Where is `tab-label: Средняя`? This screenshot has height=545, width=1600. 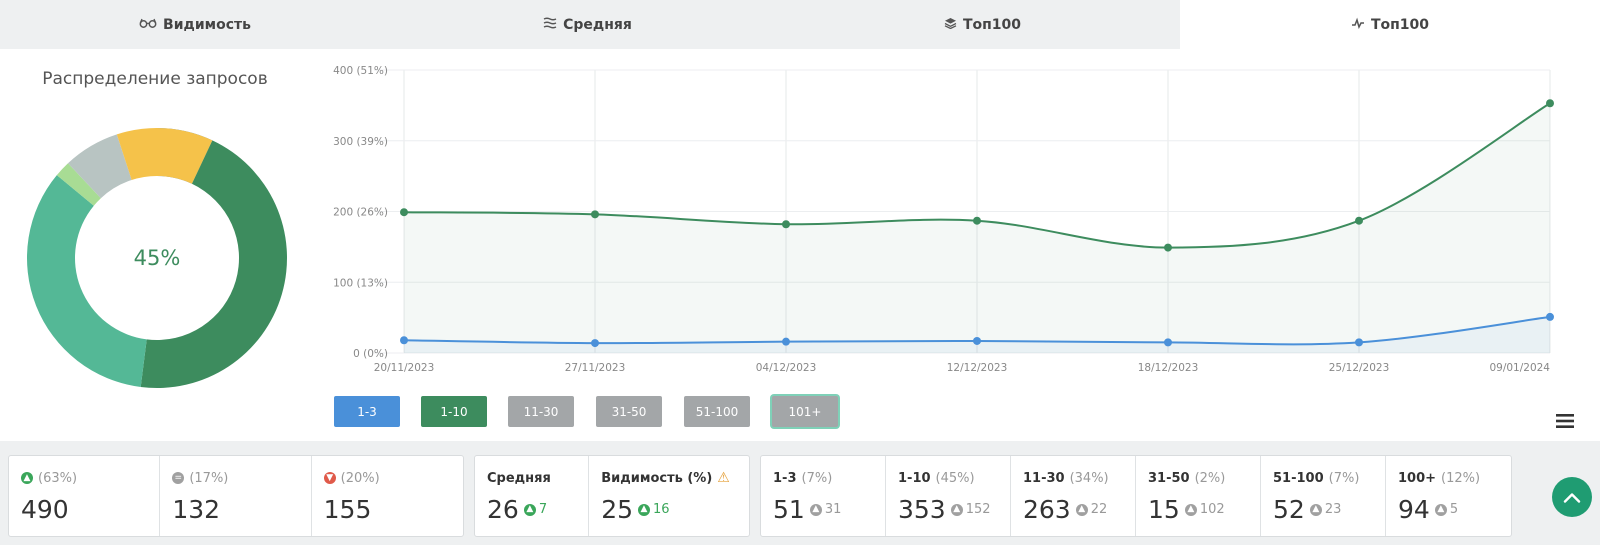 tab-label: Средняя is located at coordinates (597, 24).